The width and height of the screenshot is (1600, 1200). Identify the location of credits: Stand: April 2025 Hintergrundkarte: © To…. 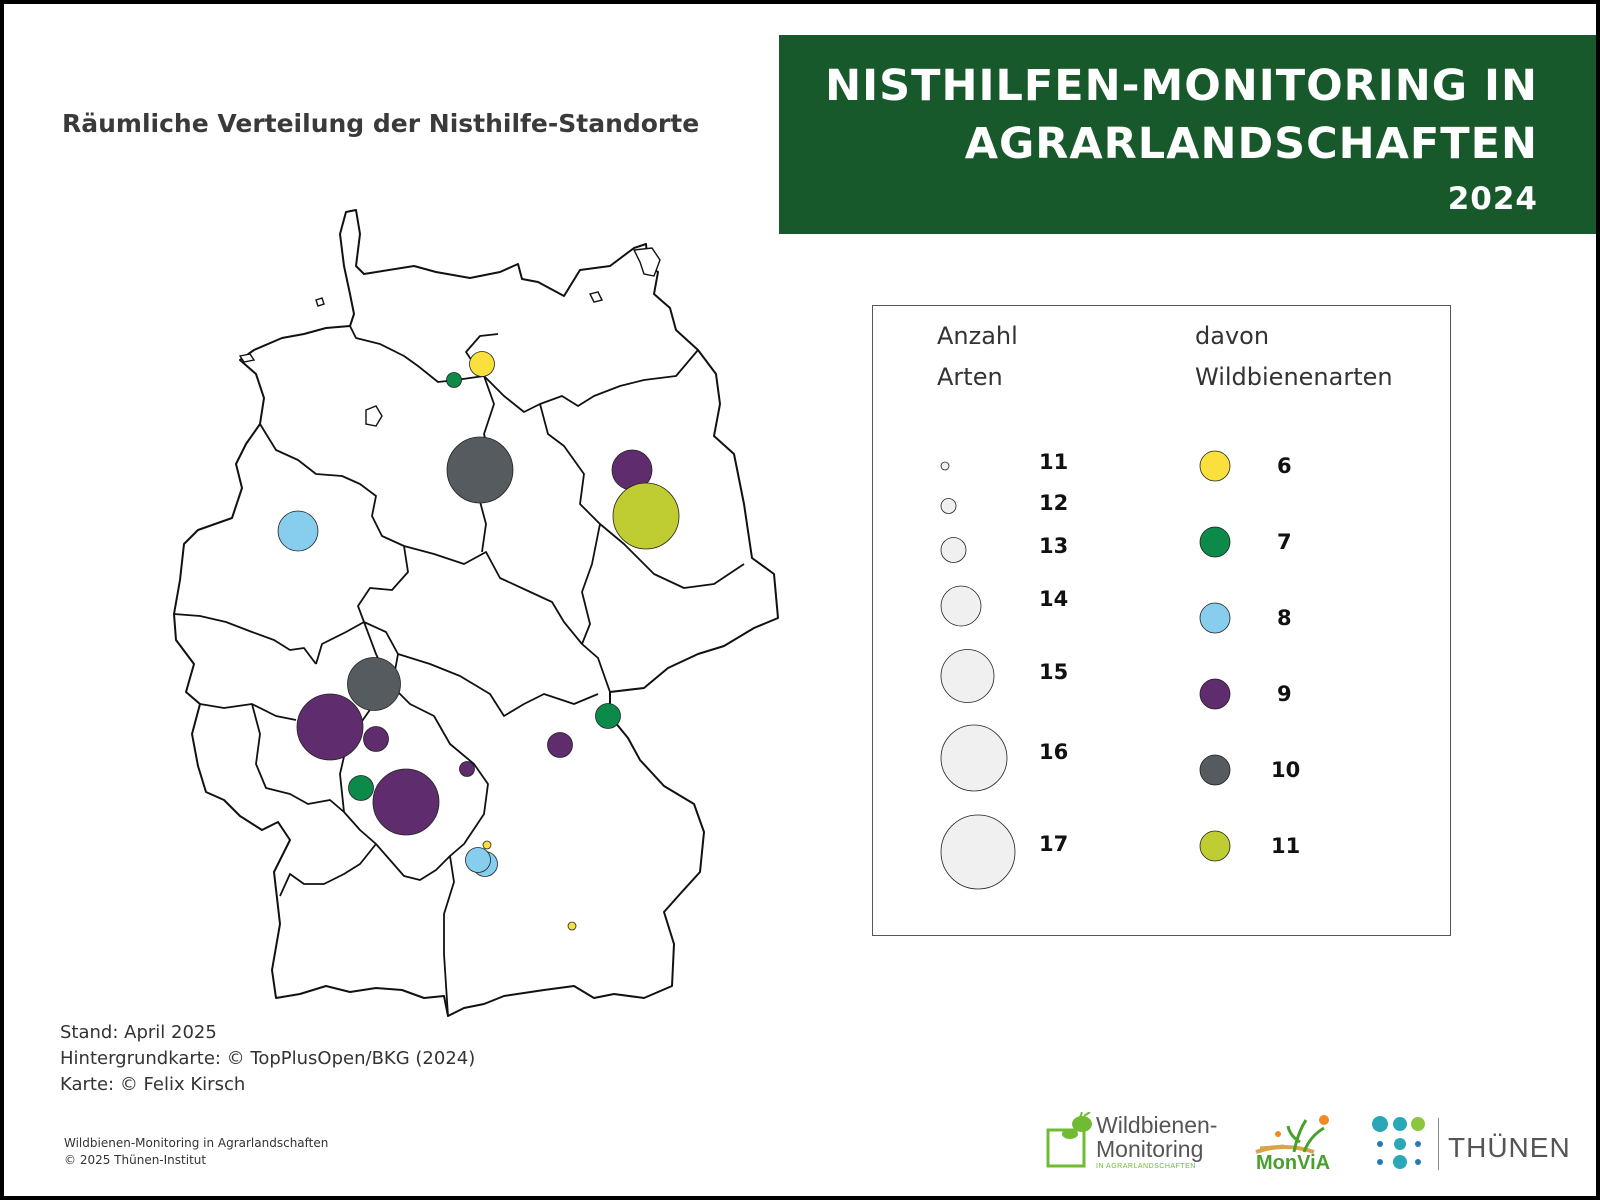
(267, 1059).